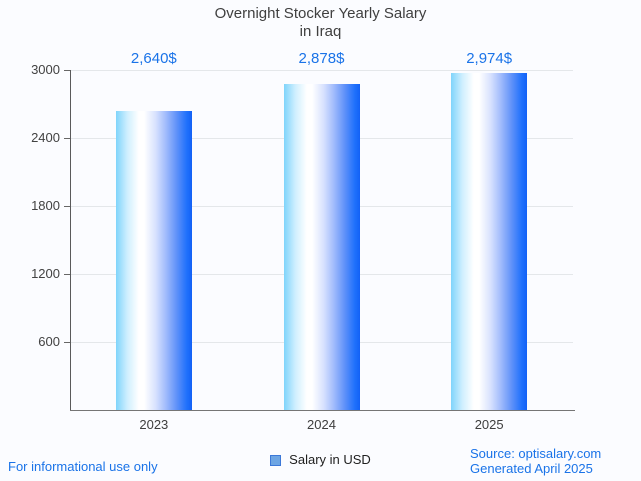  What do you see at coordinates (45, 273) in the screenshot?
I see `y-axis-label: 1200` at bounding box center [45, 273].